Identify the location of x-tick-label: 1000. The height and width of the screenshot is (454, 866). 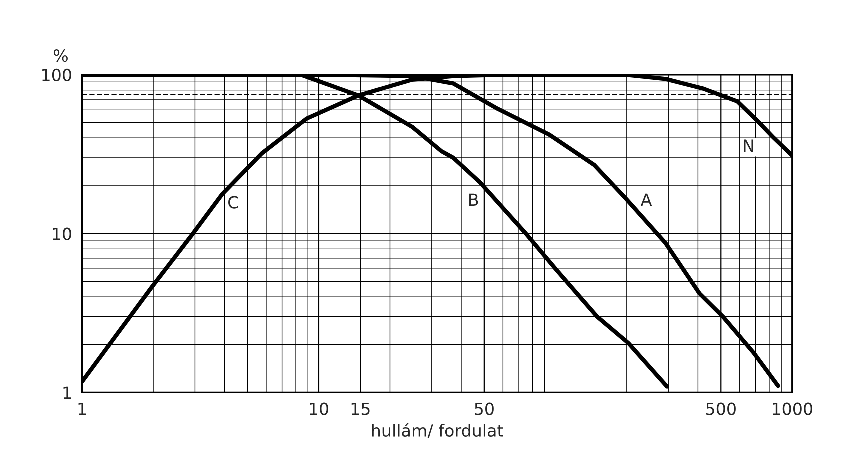
(792, 409).